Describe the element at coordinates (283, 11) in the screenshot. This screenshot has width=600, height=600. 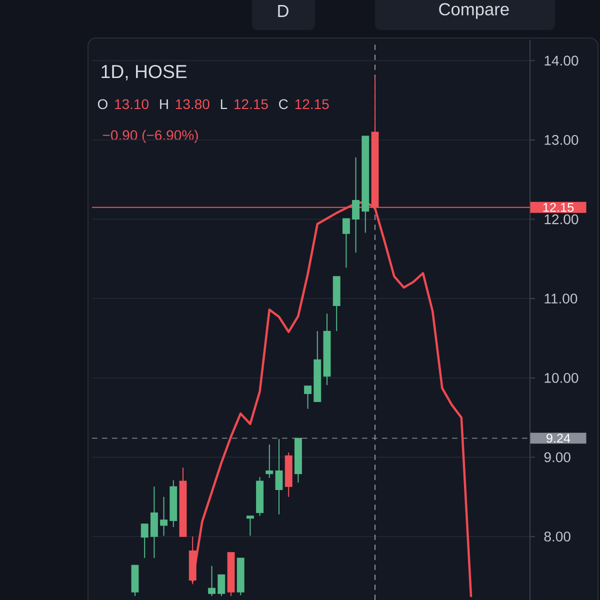
I see `text: D` at that location.